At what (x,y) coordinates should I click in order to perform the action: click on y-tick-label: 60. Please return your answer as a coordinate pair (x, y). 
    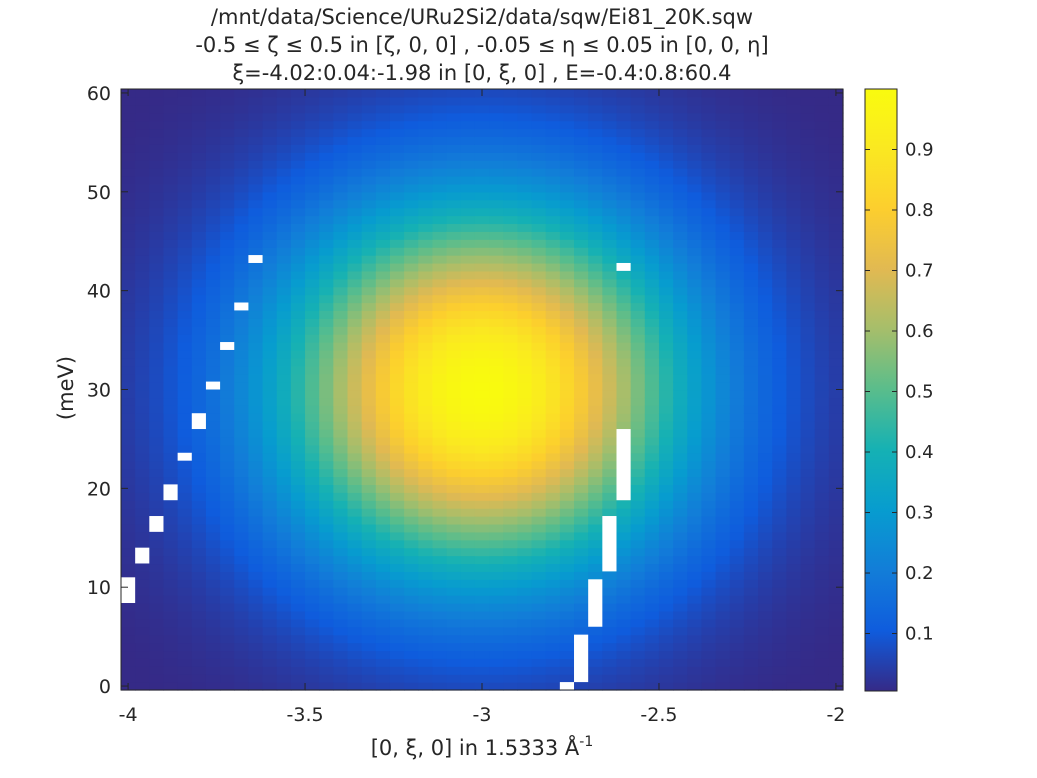
    Looking at the image, I should click on (99, 94).